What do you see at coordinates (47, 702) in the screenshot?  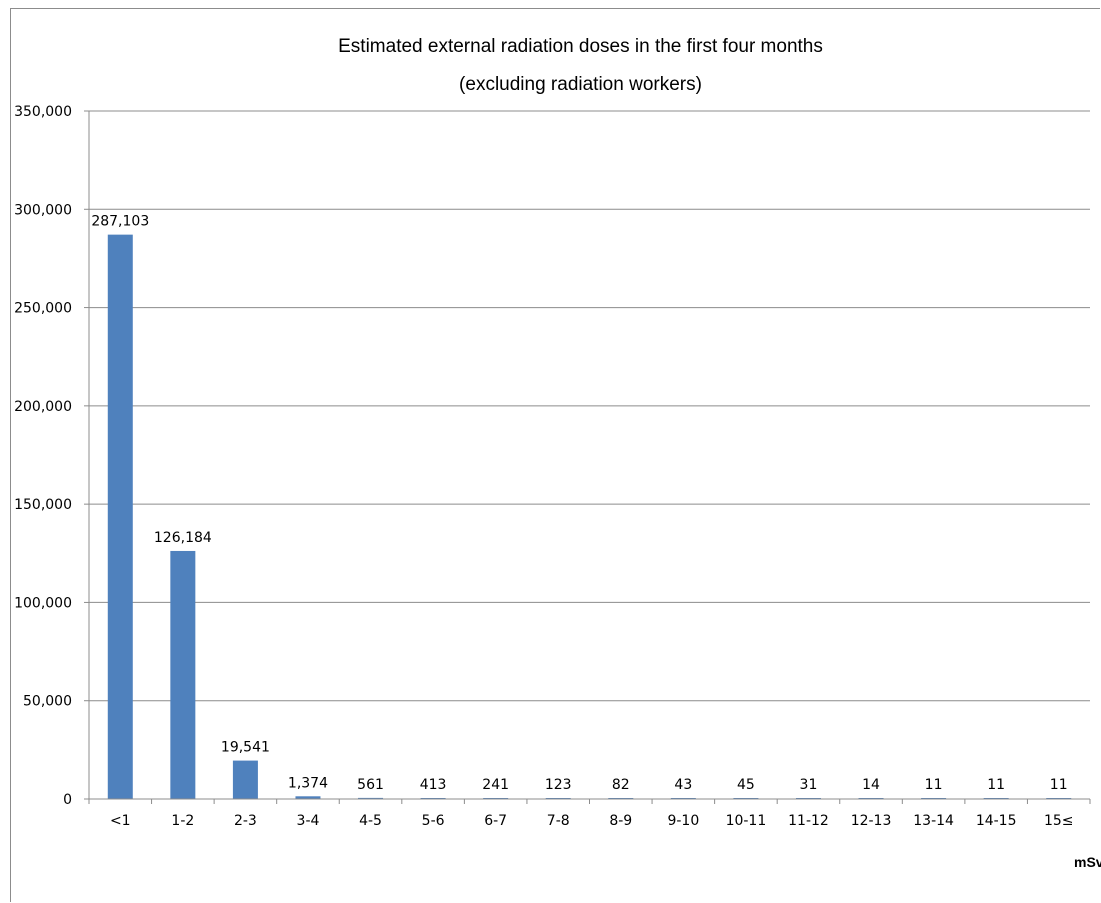 I see `y-tick-label: 50,000` at bounding box center [47, 702].